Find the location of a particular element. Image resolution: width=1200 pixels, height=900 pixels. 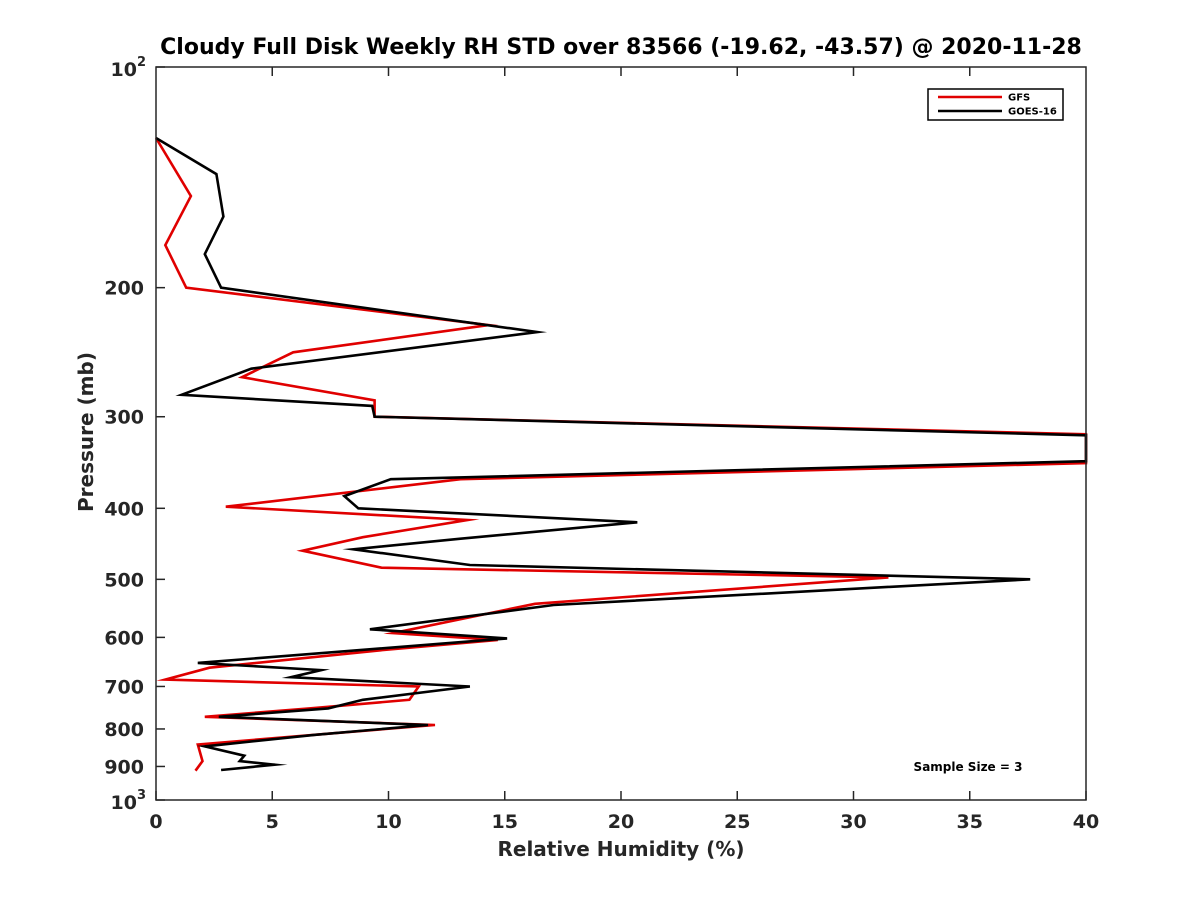

x-tick-label: 30 is located at coordinates (853, 822).